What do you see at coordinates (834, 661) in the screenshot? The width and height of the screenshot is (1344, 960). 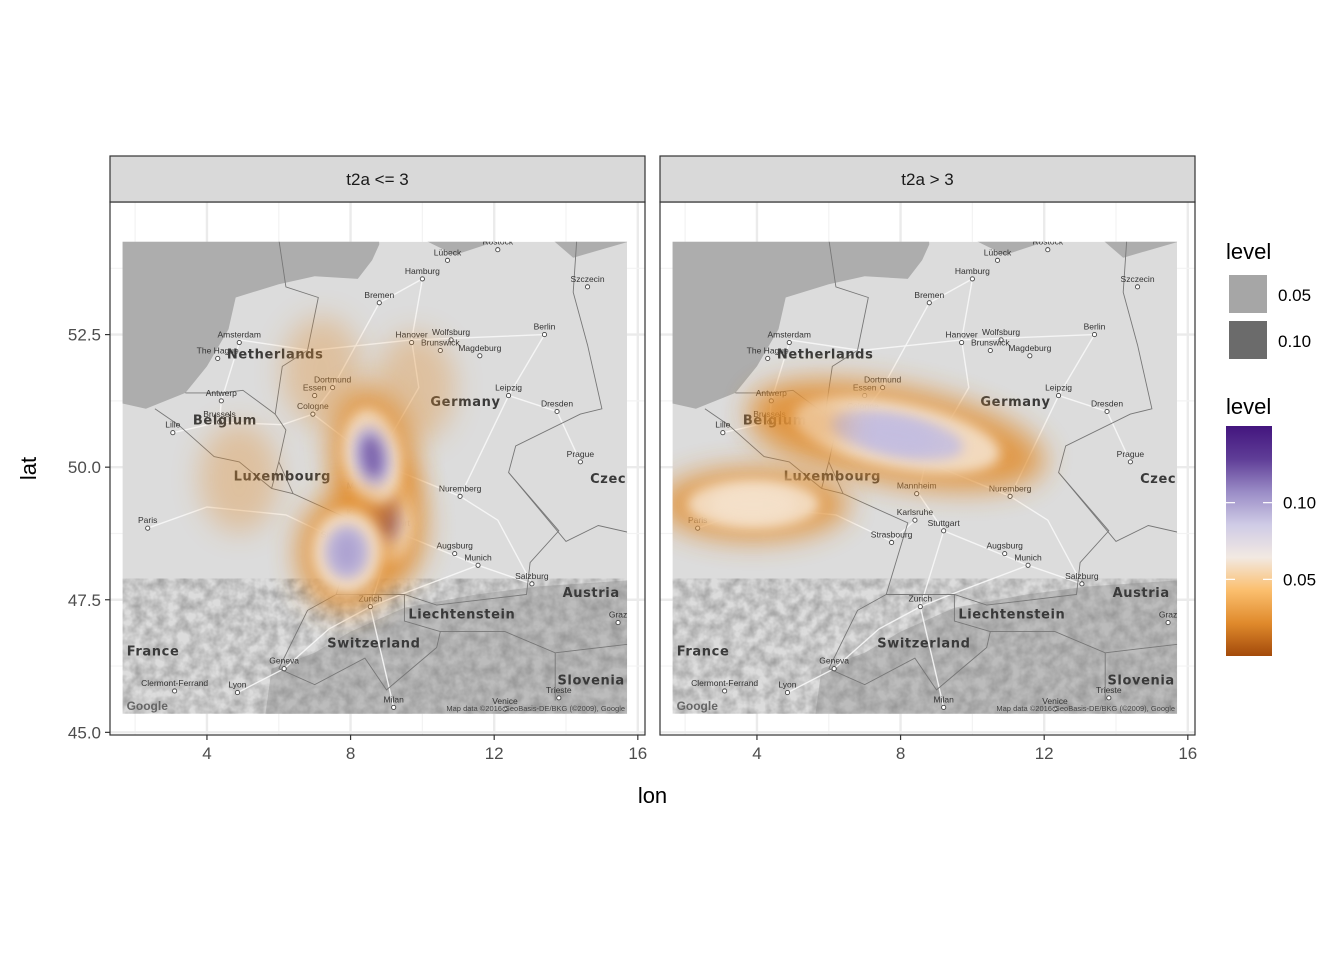 I see `city-label: Geneva` at bounding box center [834, 661].